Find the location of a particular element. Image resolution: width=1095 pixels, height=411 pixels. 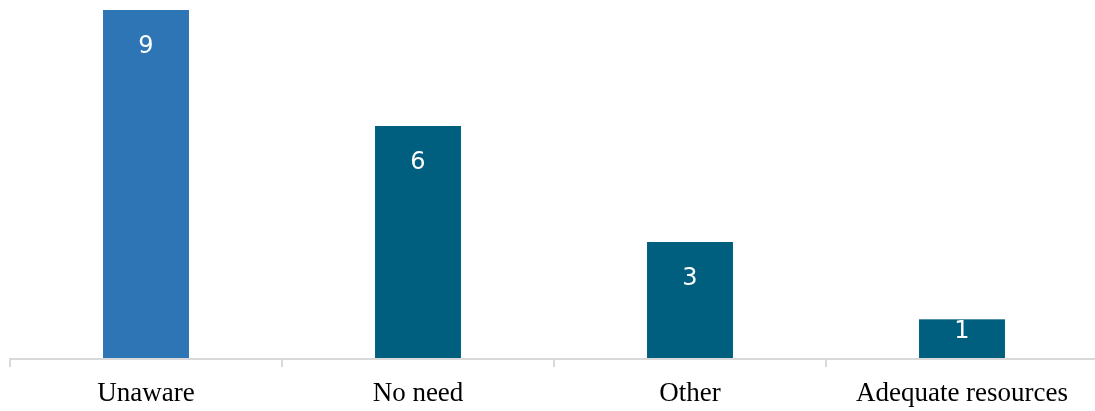

data-label: 1 is located at coordinates (962, 330).